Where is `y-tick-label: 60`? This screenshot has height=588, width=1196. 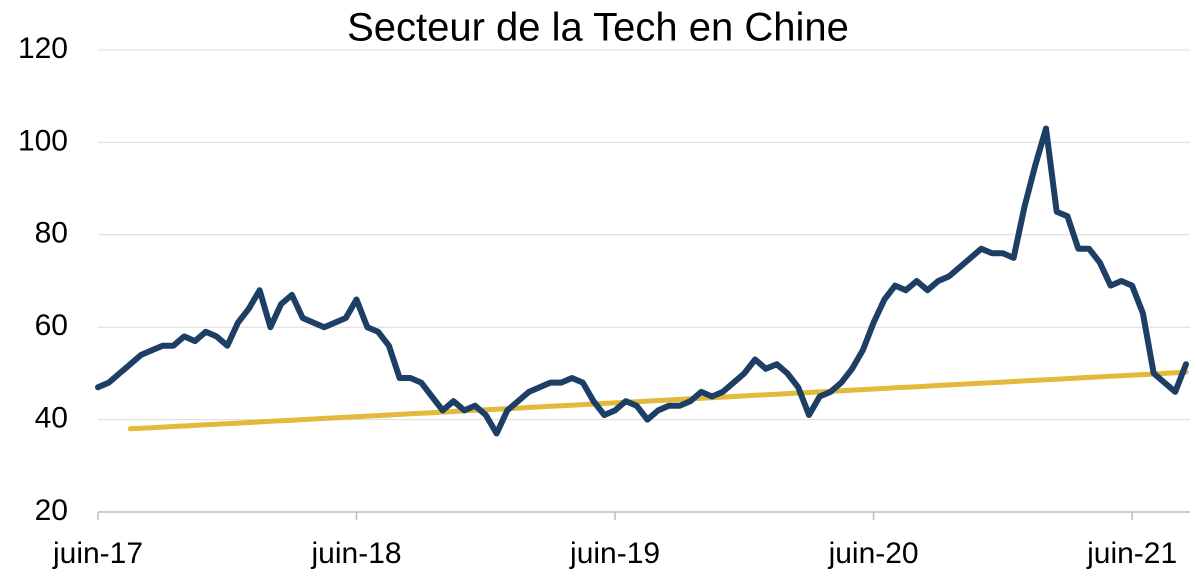
y-tick-label: 60 is located at coordinates (51, 325).